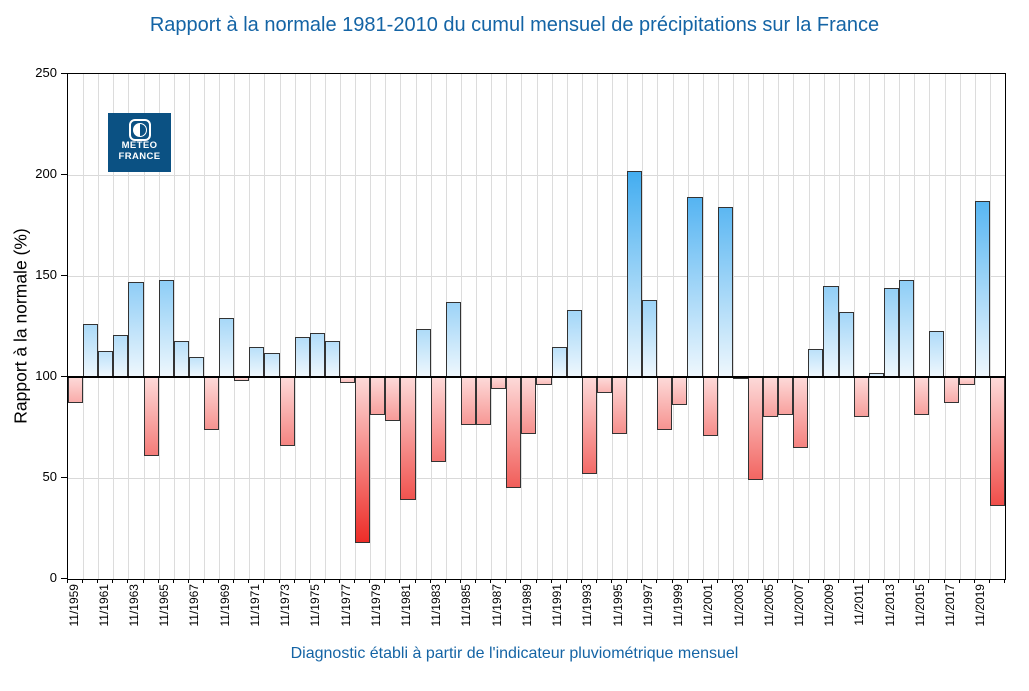 This screenshot has width=1029, height=691. I want to click on x-tick-label-11/1961: 11/1961, so click(103, 605).